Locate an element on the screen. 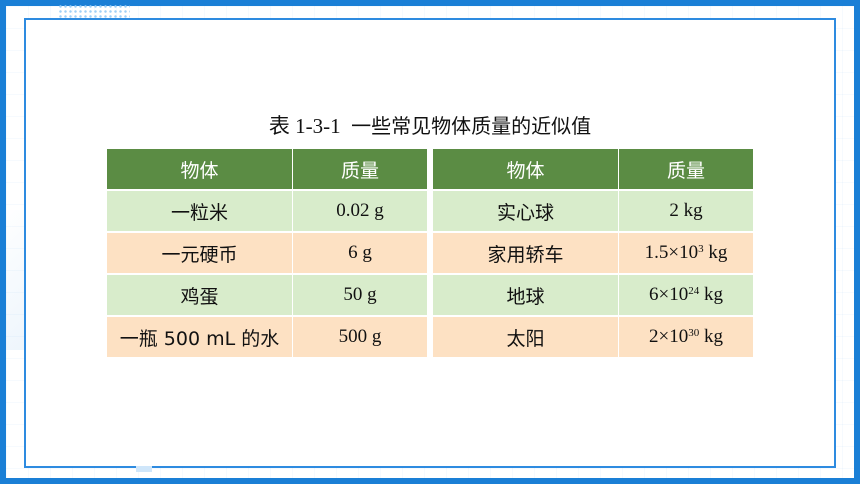 The image size is (860, 484). object-cell: 地球 is located at coordinates (526, 296).